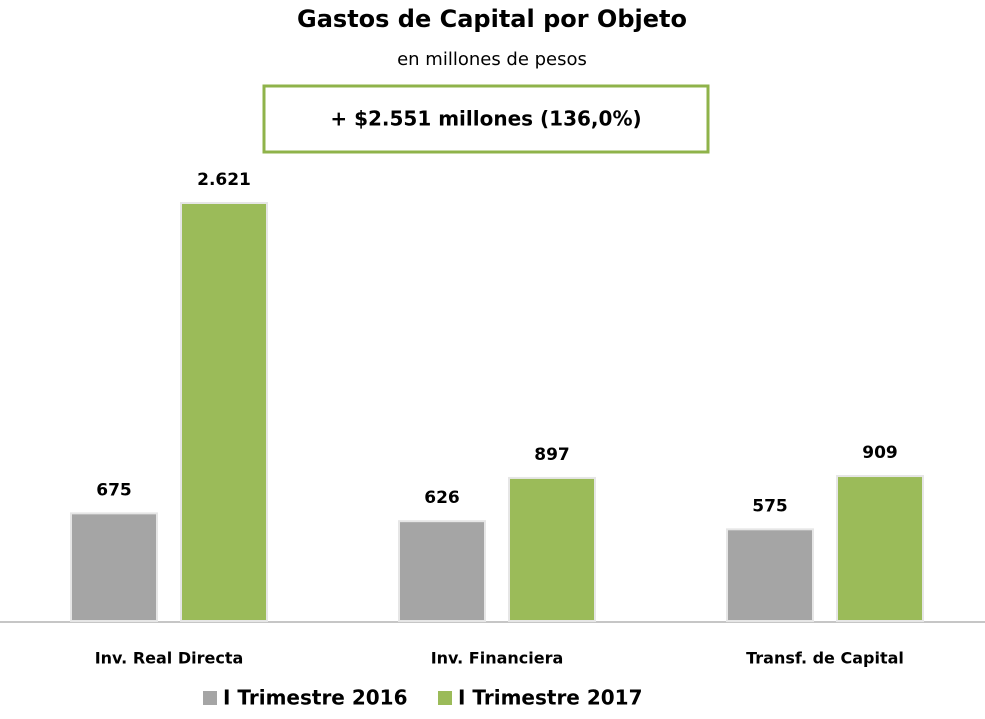 The width and height of the screenshot is (985, 719). I want to click on annotation-box, so click(486, 119).